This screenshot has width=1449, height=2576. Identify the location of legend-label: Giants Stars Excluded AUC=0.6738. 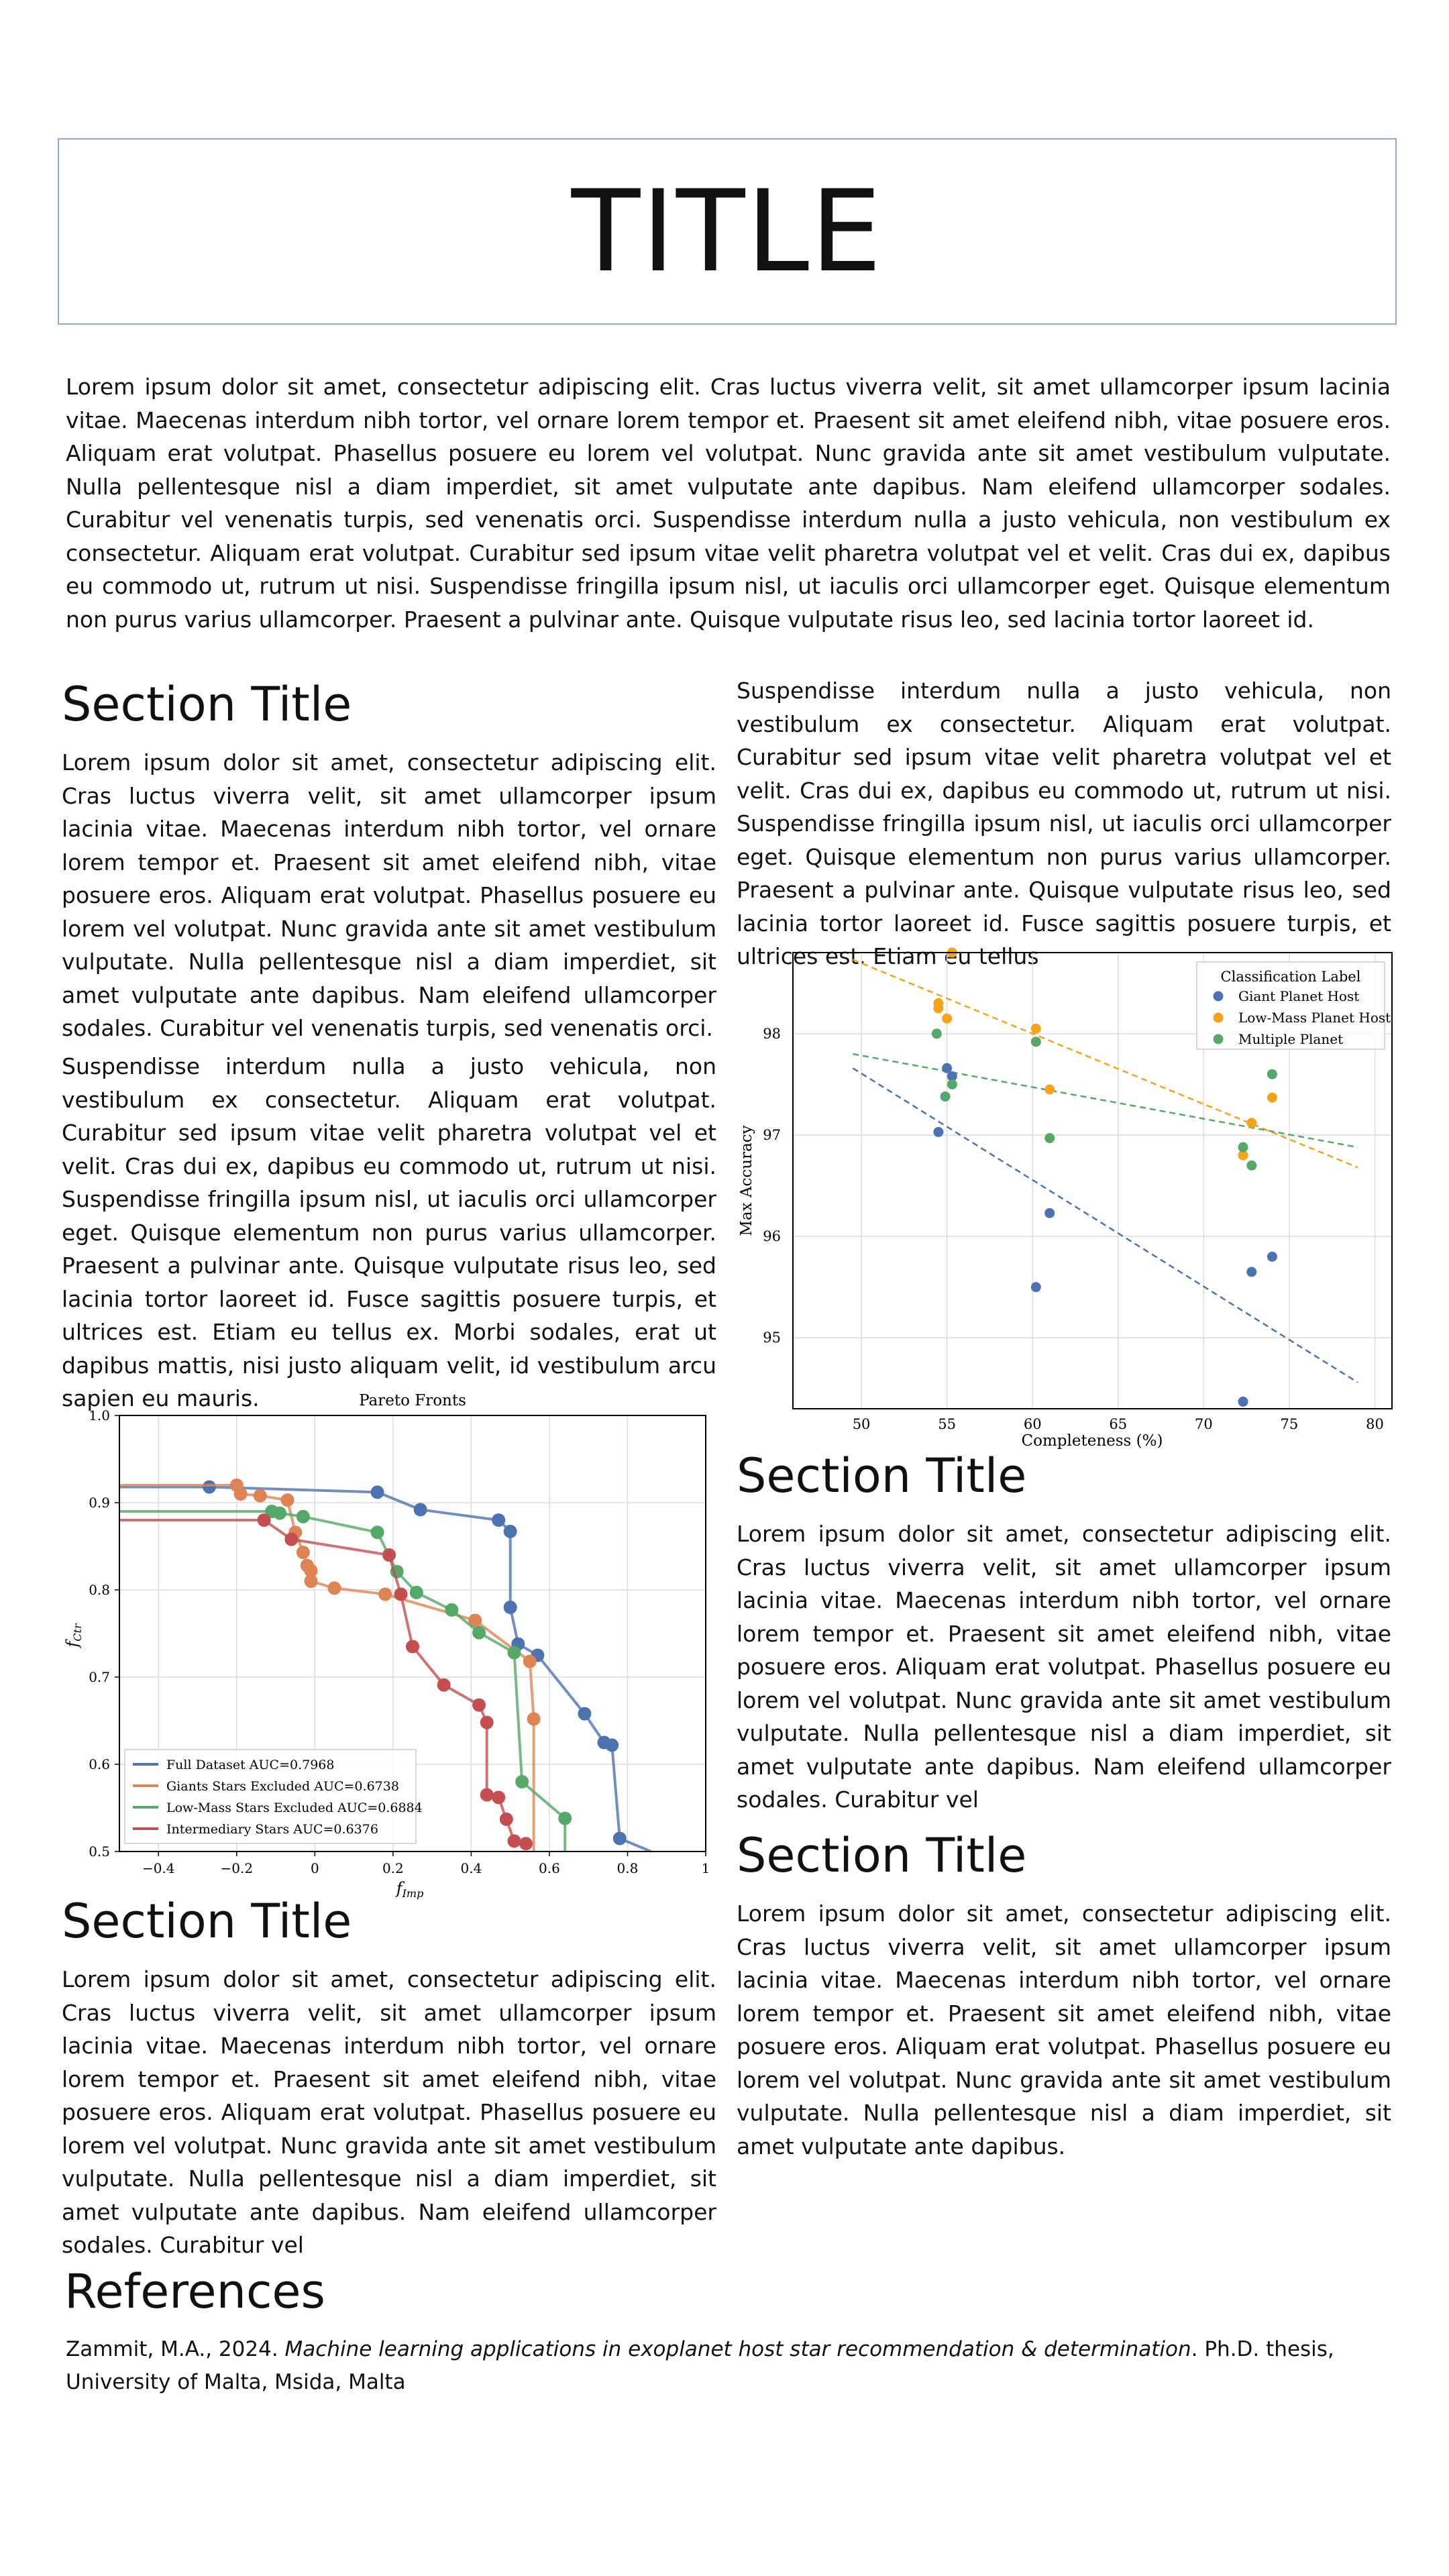
(282, 1786).